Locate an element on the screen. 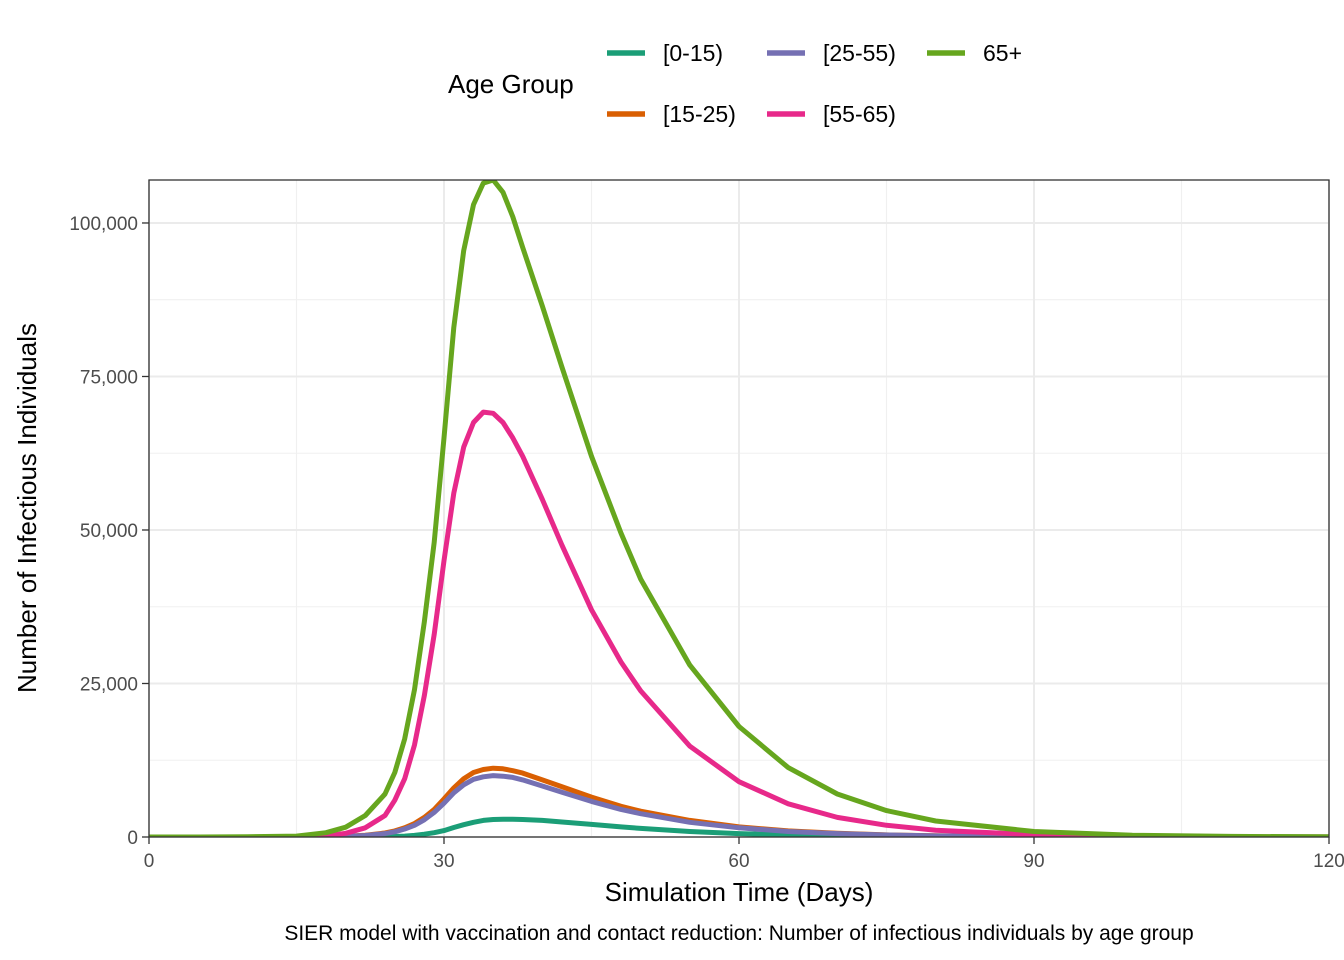 The image size is (1344, 960). x-tick-label: 0 is located at coordinates (149, 861).